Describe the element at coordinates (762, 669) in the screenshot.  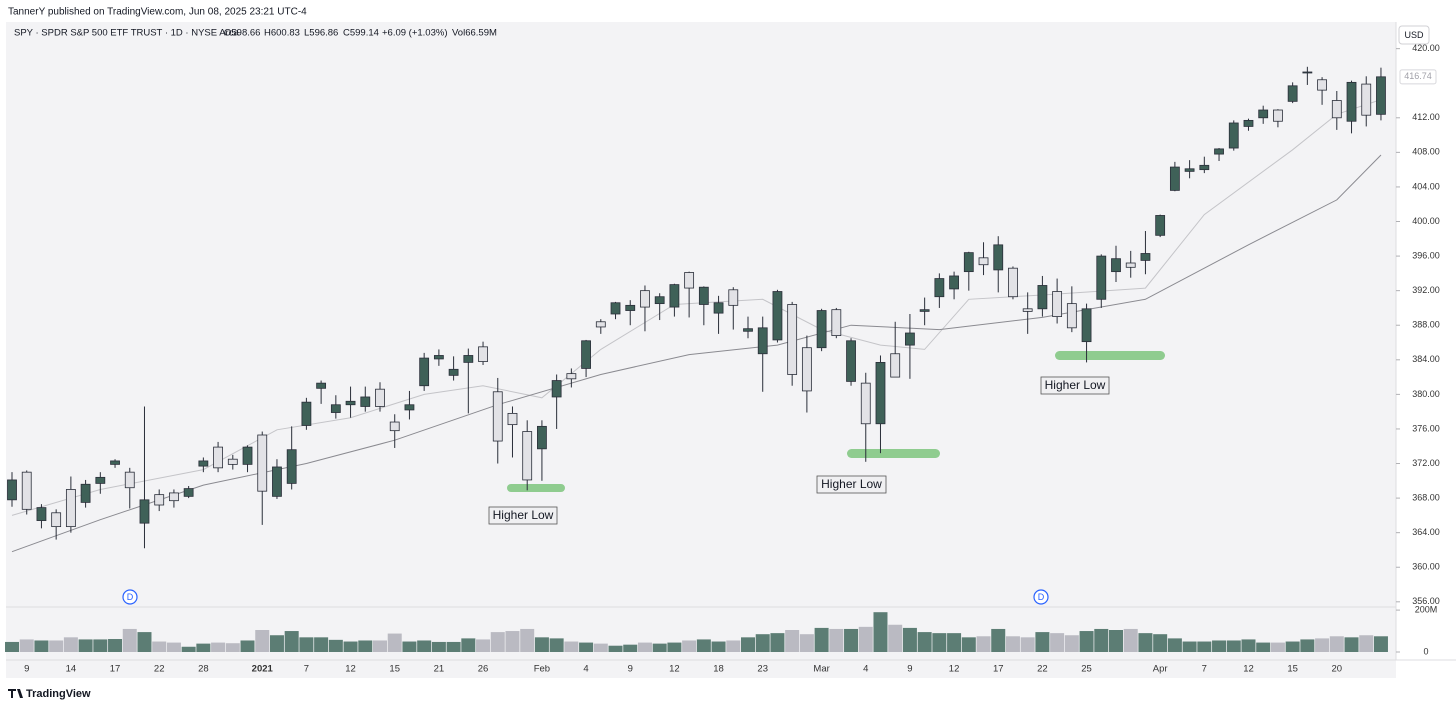
I see `x-tick-label: 23` at that location.